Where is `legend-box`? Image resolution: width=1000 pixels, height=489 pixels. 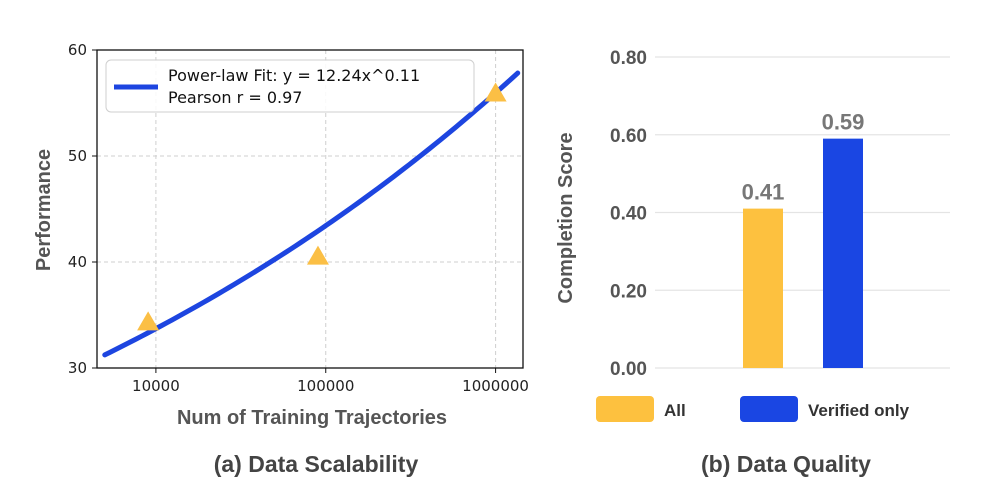 legend-box is located at coordinates (290, 86).